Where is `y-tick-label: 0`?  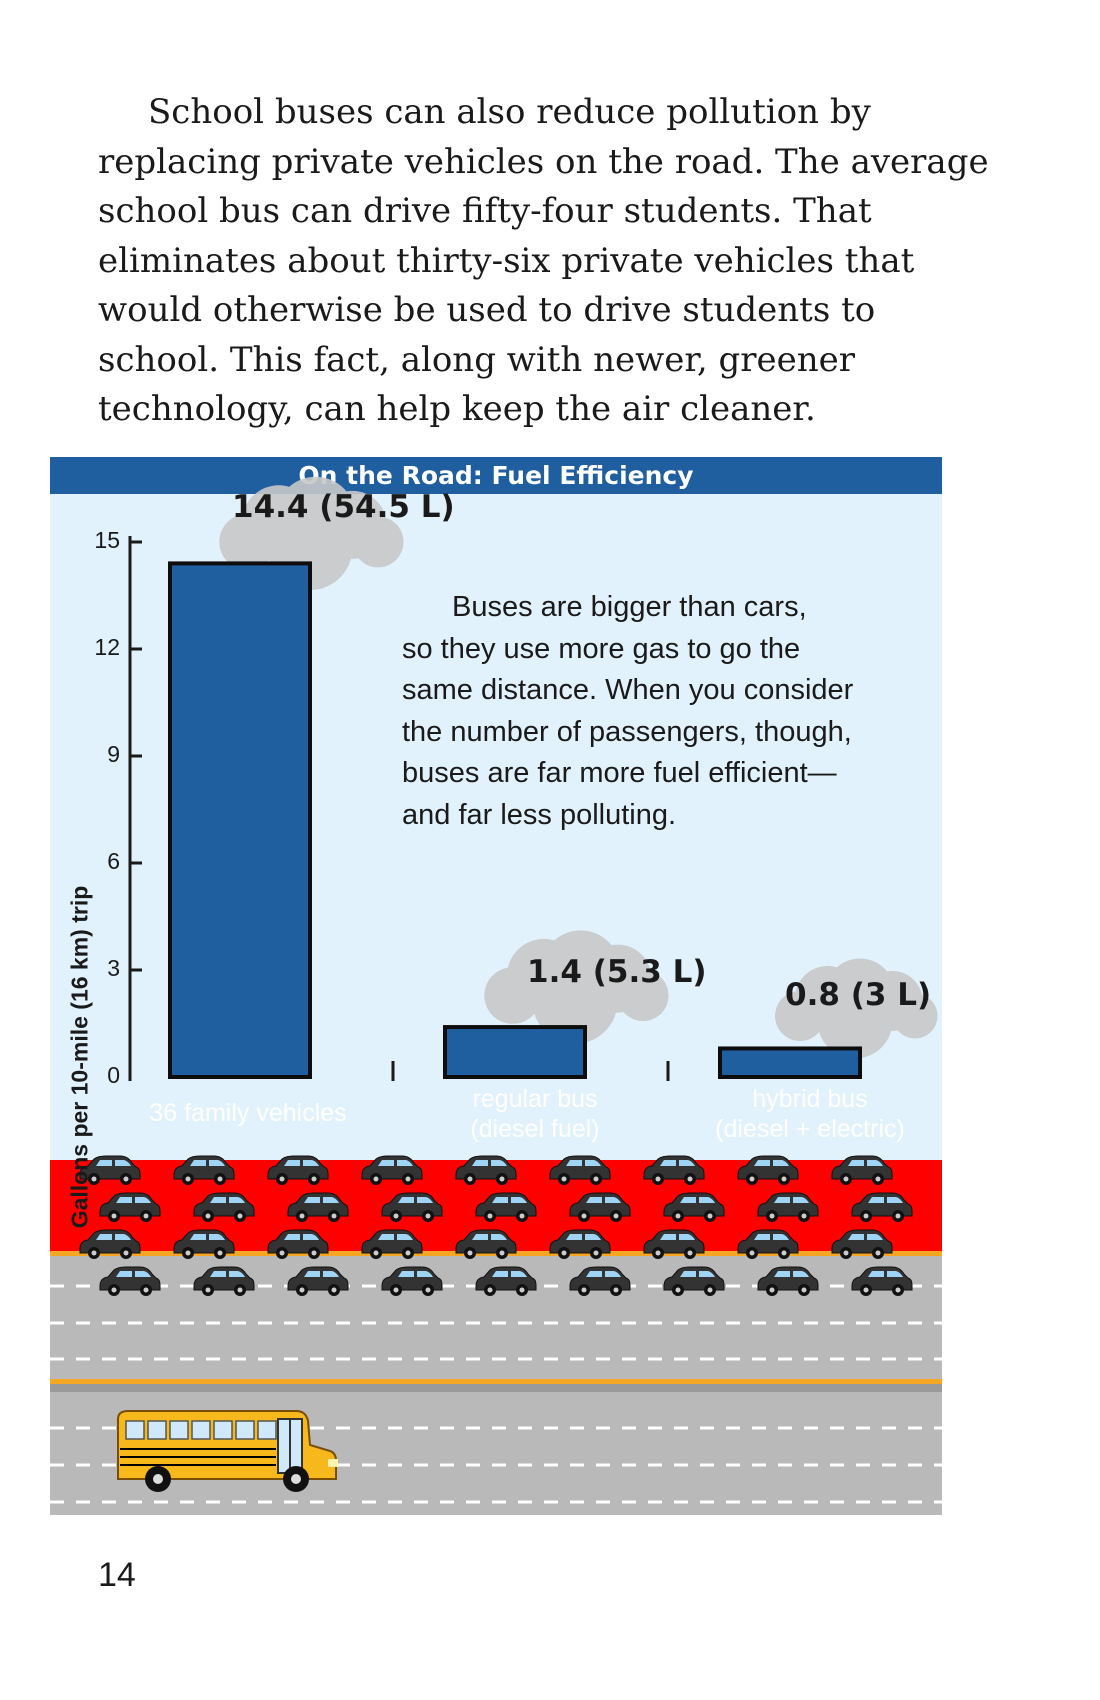
y-tick-label: 0 is located at coordinates (113, 1075).